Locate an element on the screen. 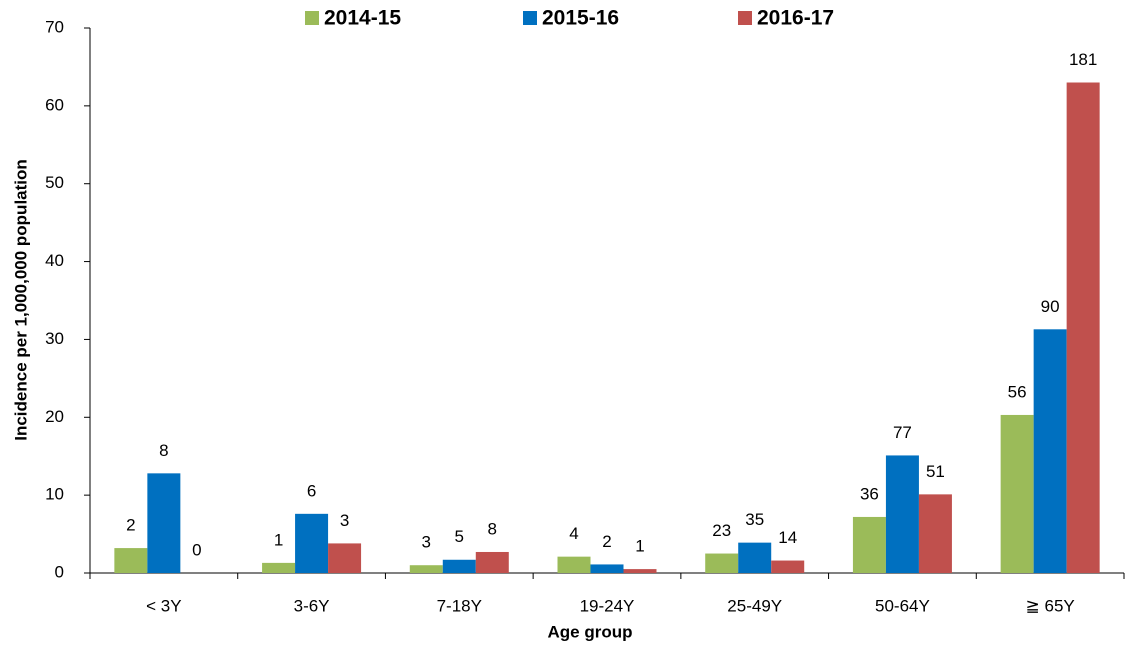 This screenshot has height=647, width=1128. count-label: 51 is located at coordinates (935, 471).